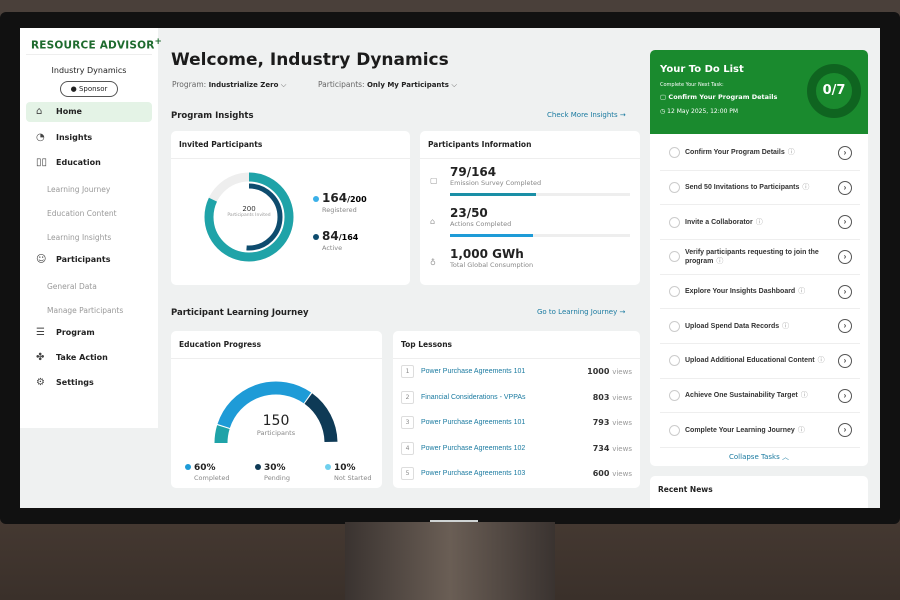 The width and height of the screenshot is (900, 600). Describe the element at coordinates (75, 382) in the screenshot. I see `sidebar-item-label: Settings` at that location.